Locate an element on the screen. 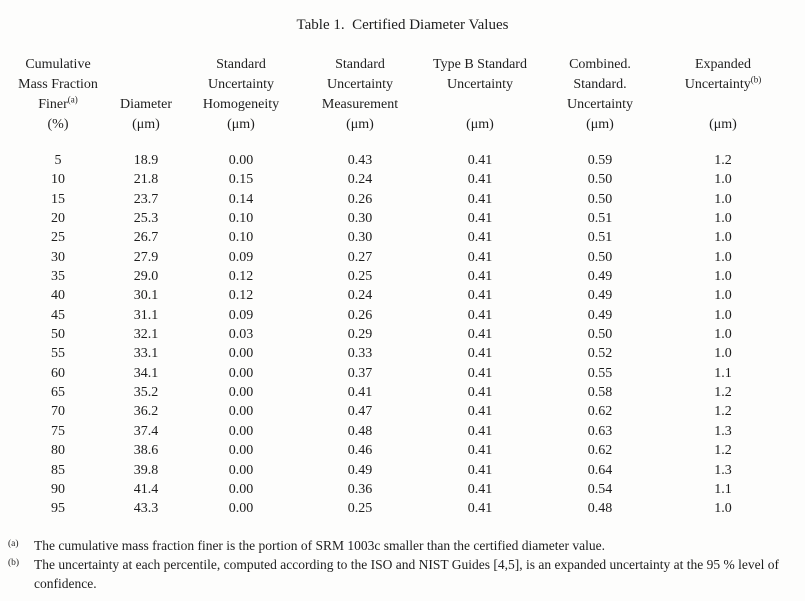 Image resolution: width=805 pixels, height=601 pixels. table-cell: 0.36 is located at coordinates (360, 489).